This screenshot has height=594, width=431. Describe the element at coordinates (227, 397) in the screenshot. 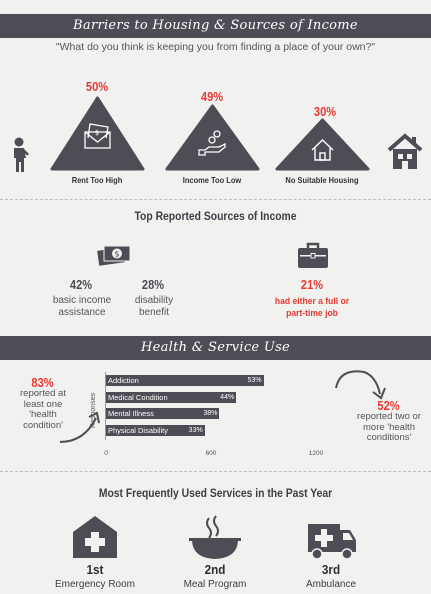

I see `chart-bar-value: 44%` at that location.